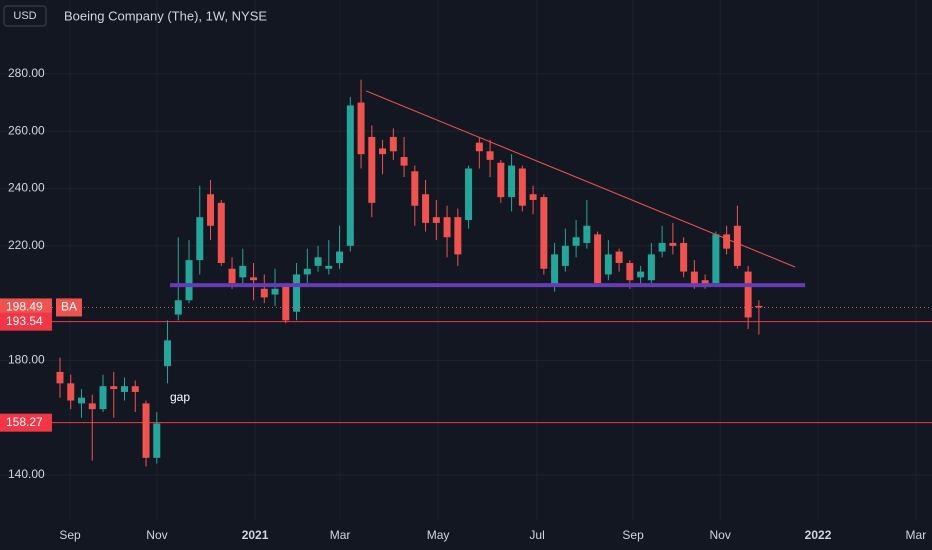  What do you see at coordinates (180, 397) in the screenshot?
I see `annotation: gap` at bounding box center [180, 397].